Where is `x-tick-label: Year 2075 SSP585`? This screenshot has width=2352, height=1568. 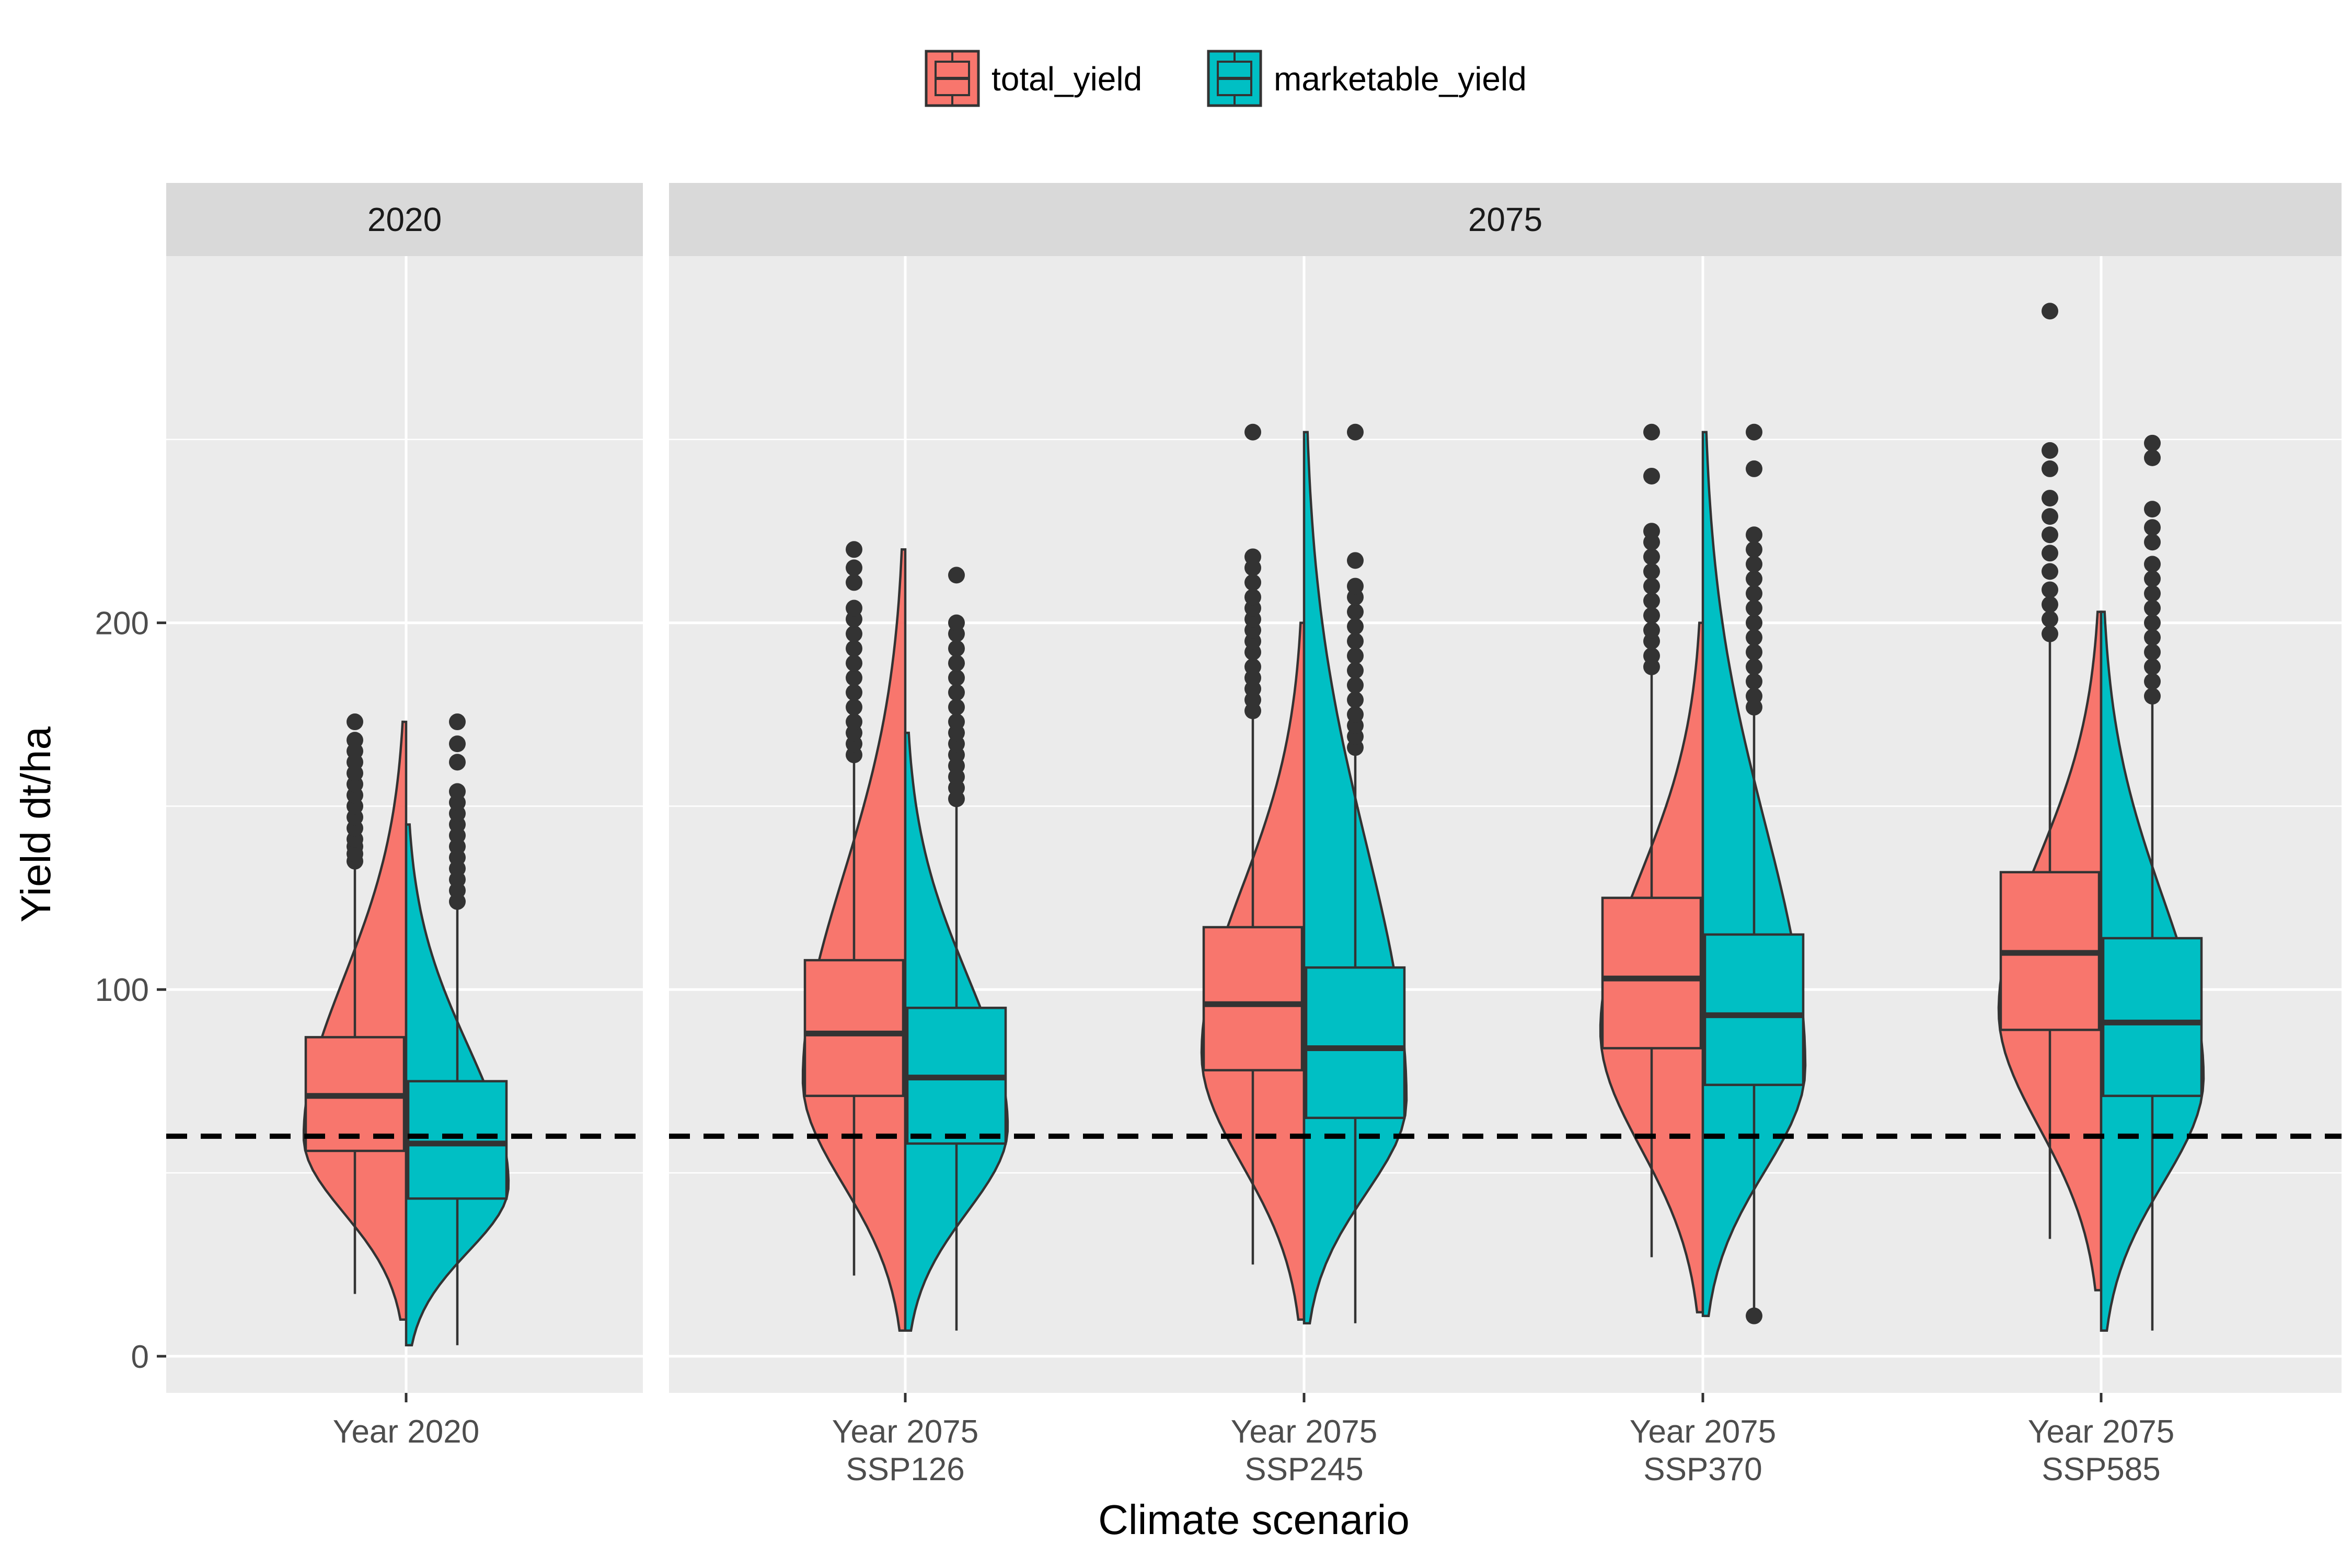
x-tick-label: Year 2075 SSP585 is located at coordinates (2101, 1451).